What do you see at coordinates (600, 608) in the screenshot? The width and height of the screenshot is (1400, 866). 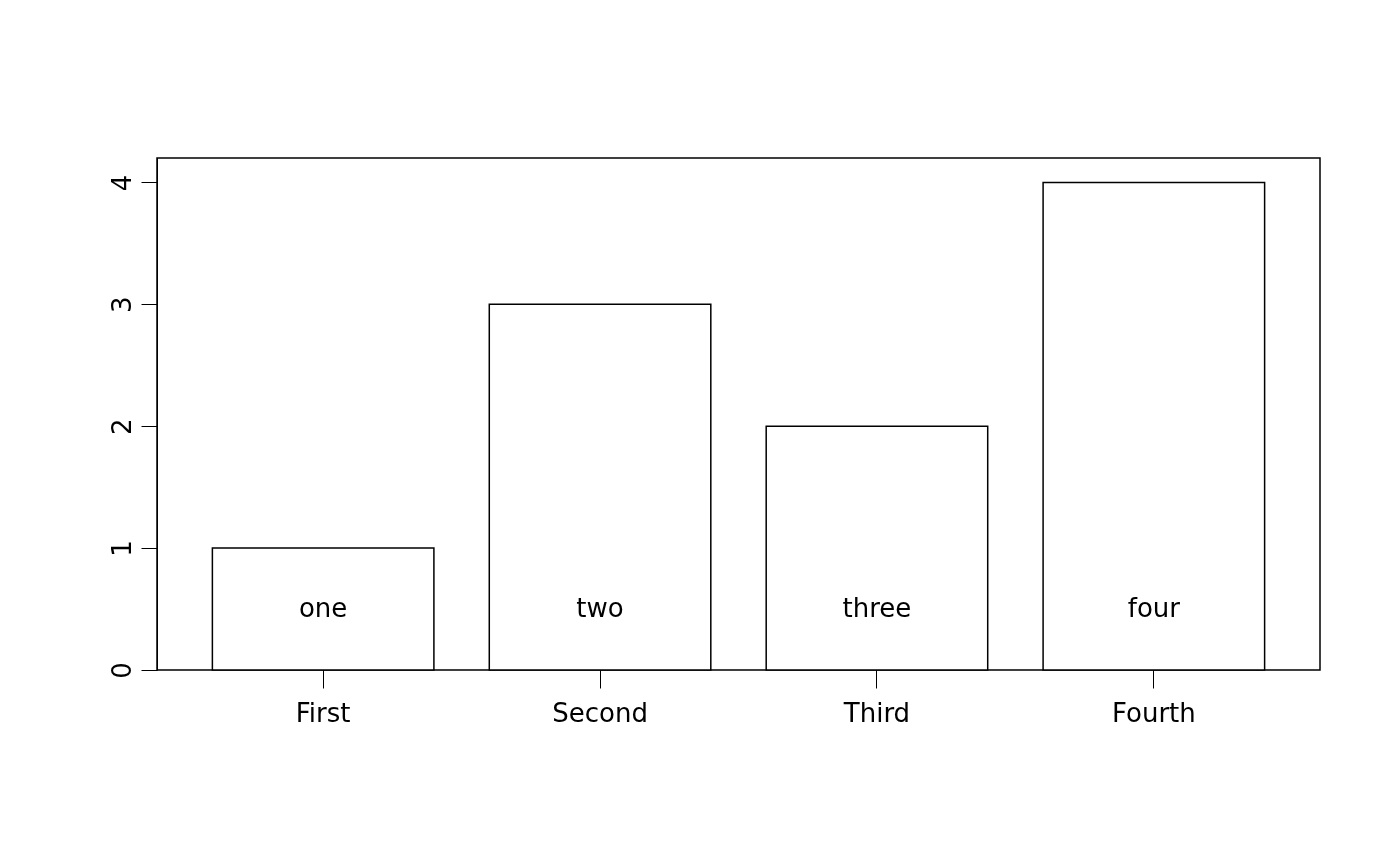 I see `annotation: two` at bounding box center [600, 608].